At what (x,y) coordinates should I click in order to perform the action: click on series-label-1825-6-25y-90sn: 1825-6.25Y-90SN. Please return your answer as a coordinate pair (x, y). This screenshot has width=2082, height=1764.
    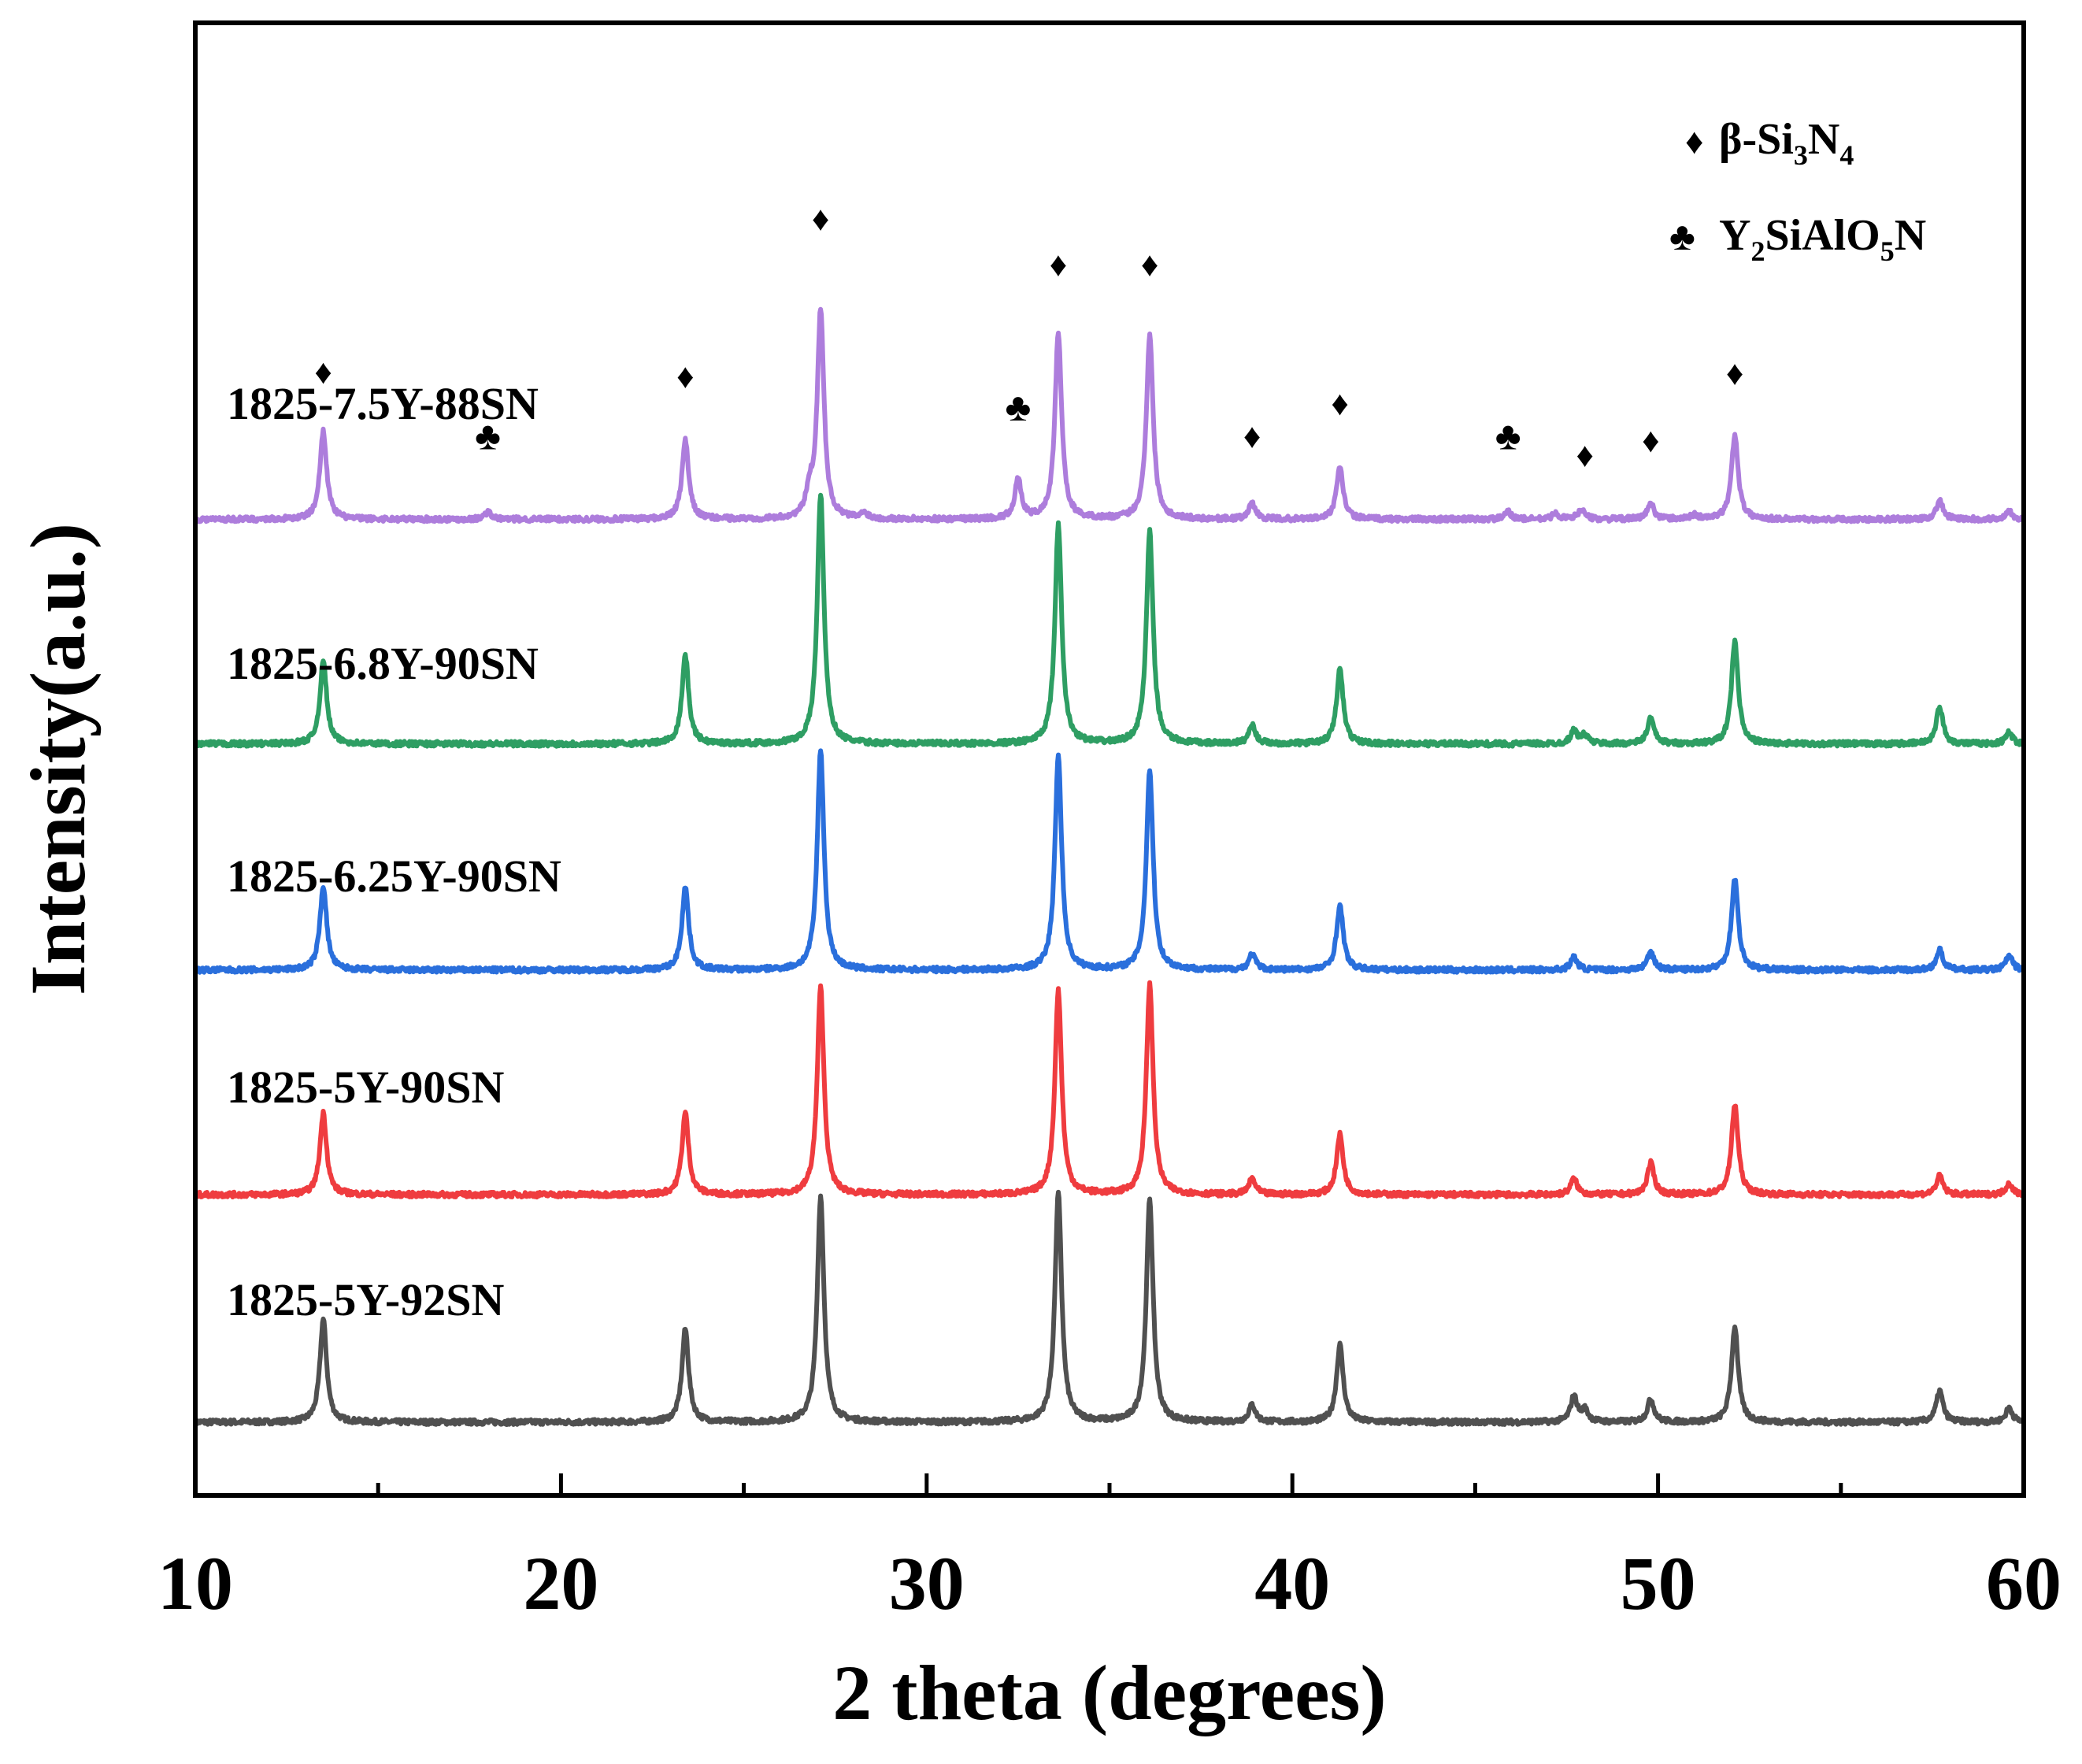
    Looking at the image, I should click on (394, 876).